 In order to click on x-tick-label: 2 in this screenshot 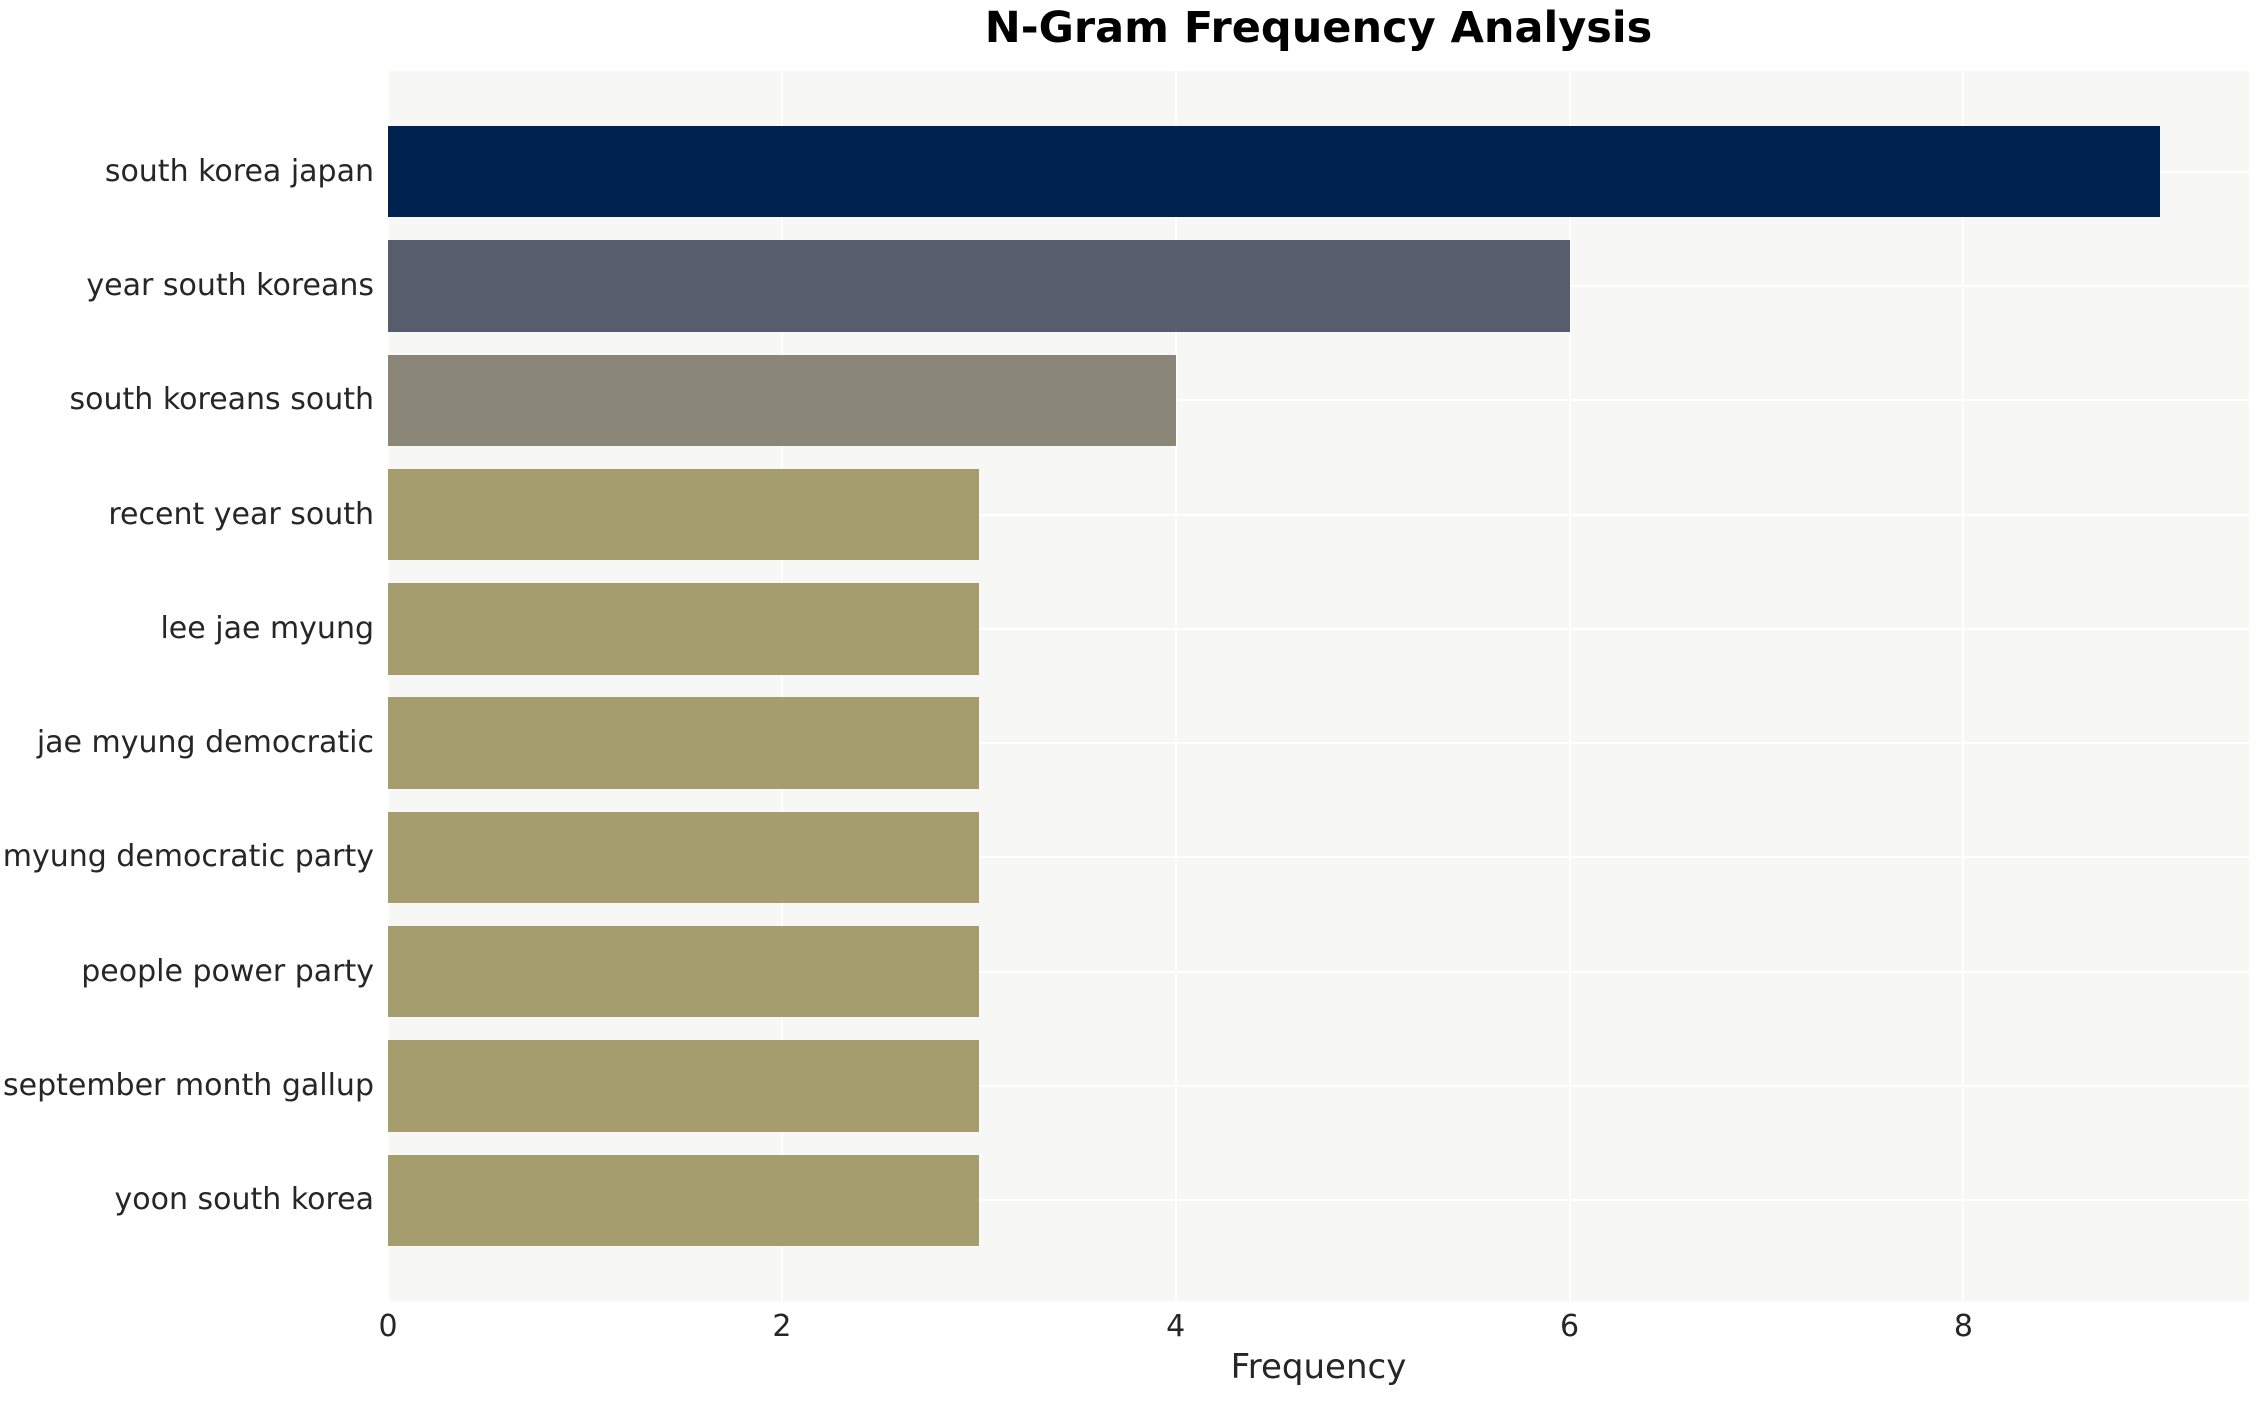, I will do `click(782, 1326)`.